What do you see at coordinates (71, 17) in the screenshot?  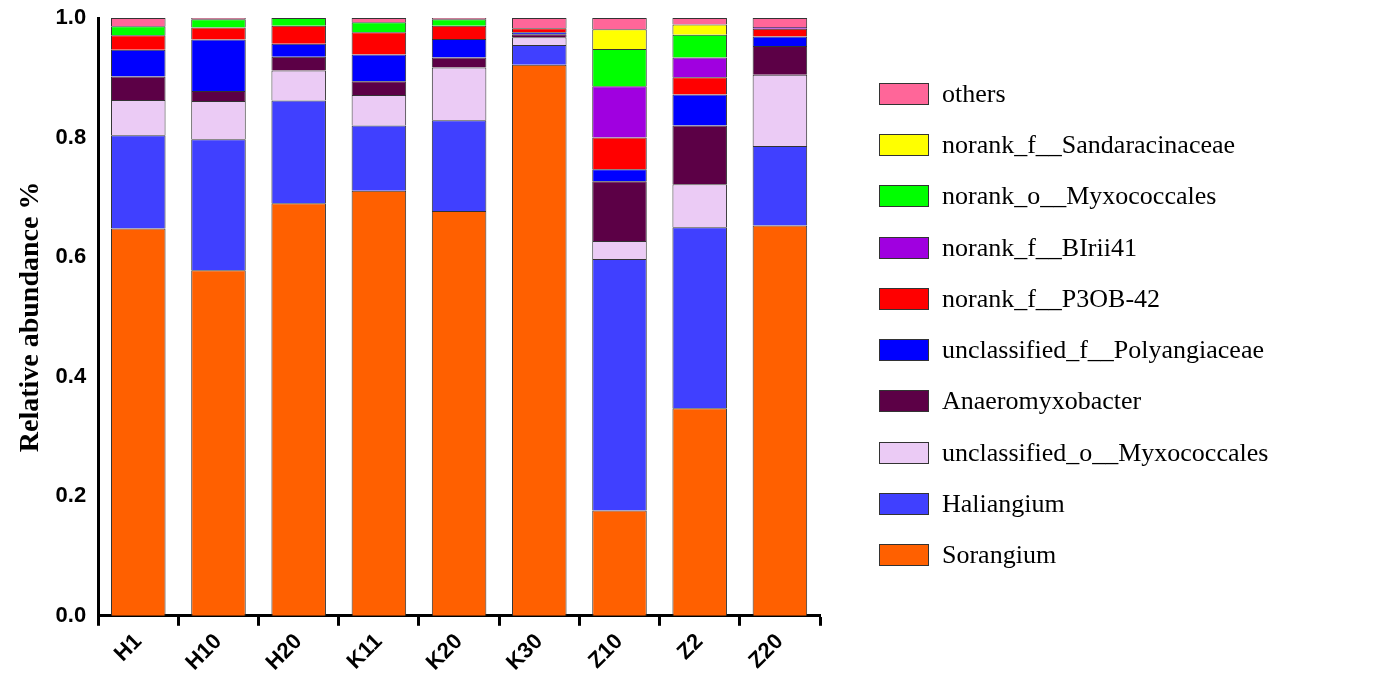 I see `y-tick-label: 1.0` at bounding box center [71, 17].